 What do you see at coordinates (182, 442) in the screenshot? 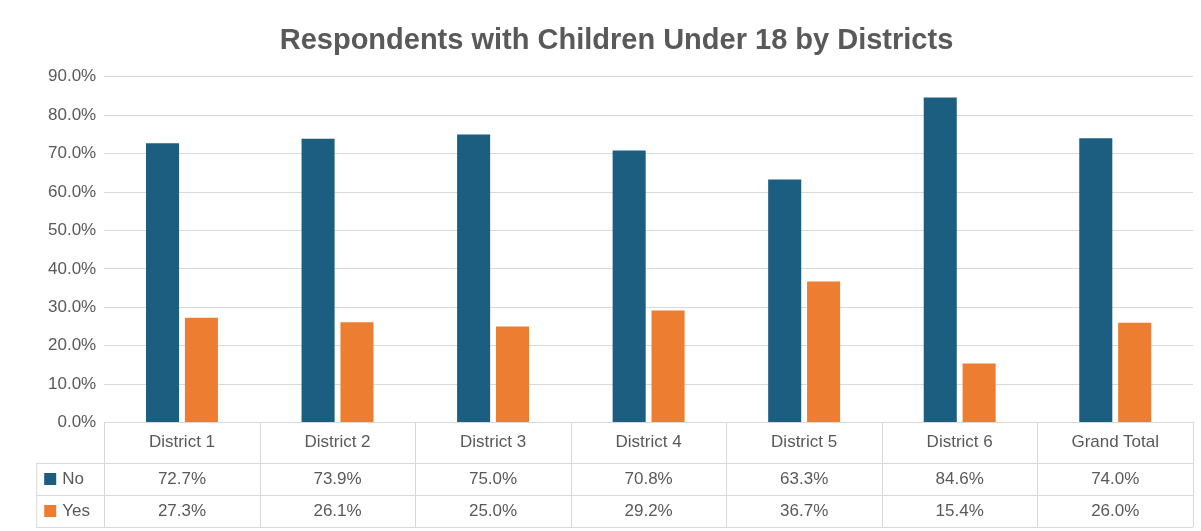
I see `x-tick-label: District 1` at bounding box center [182, 442].